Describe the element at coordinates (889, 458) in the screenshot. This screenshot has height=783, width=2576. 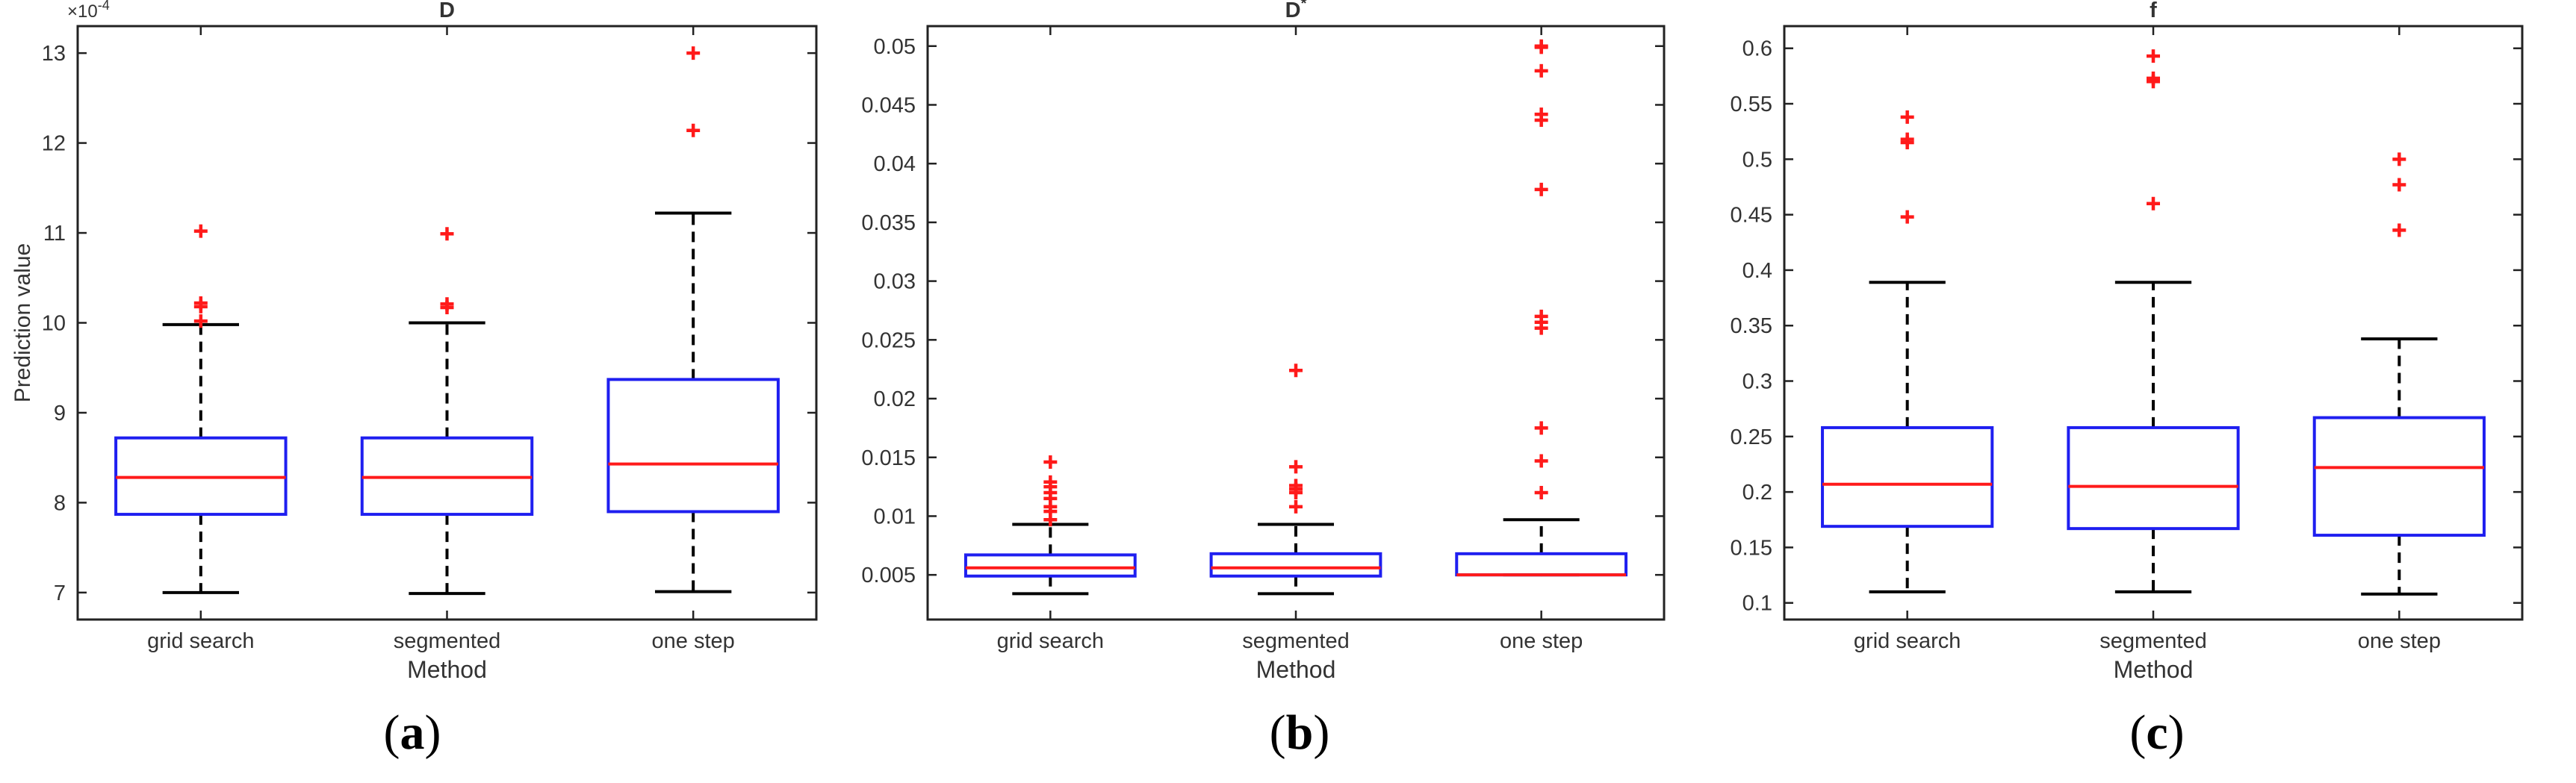
I see `y-tick-label: 0.015` at that location.